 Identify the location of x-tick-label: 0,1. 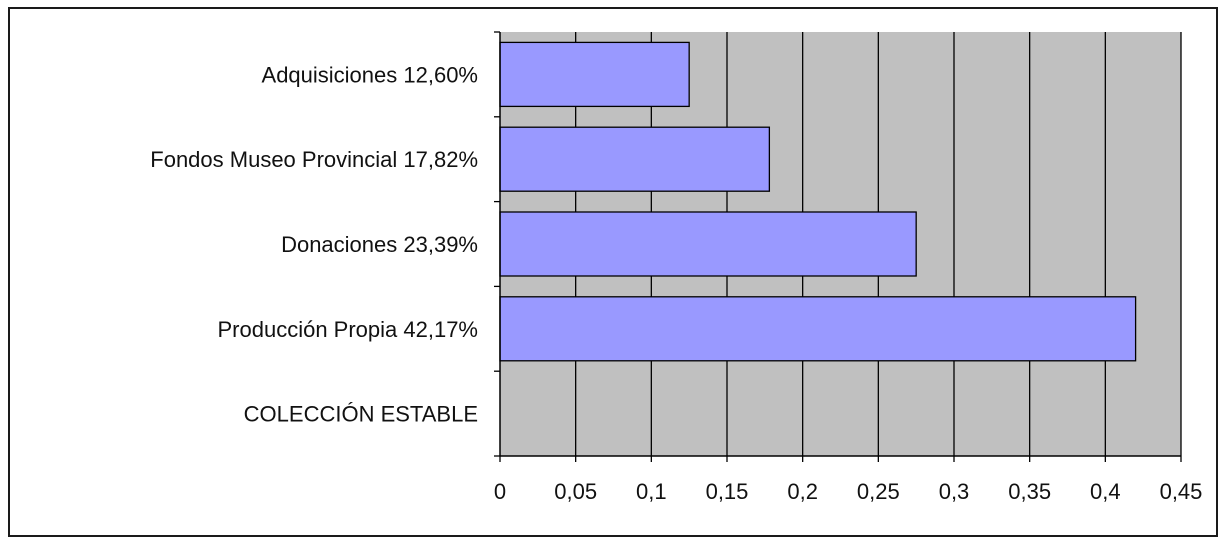
(651, 491).